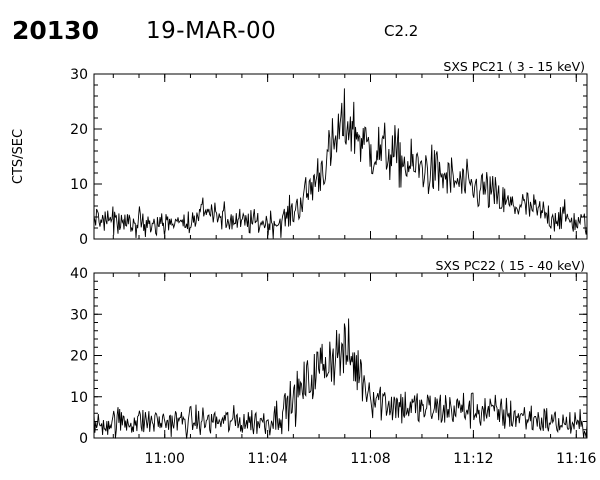 The width and height of the screenshot is (600, 480). What do you see at coordinates (473, 459) in the screenshot?
I see `panel2-xtick-label: 11:12` at bounding box center [473, 459].